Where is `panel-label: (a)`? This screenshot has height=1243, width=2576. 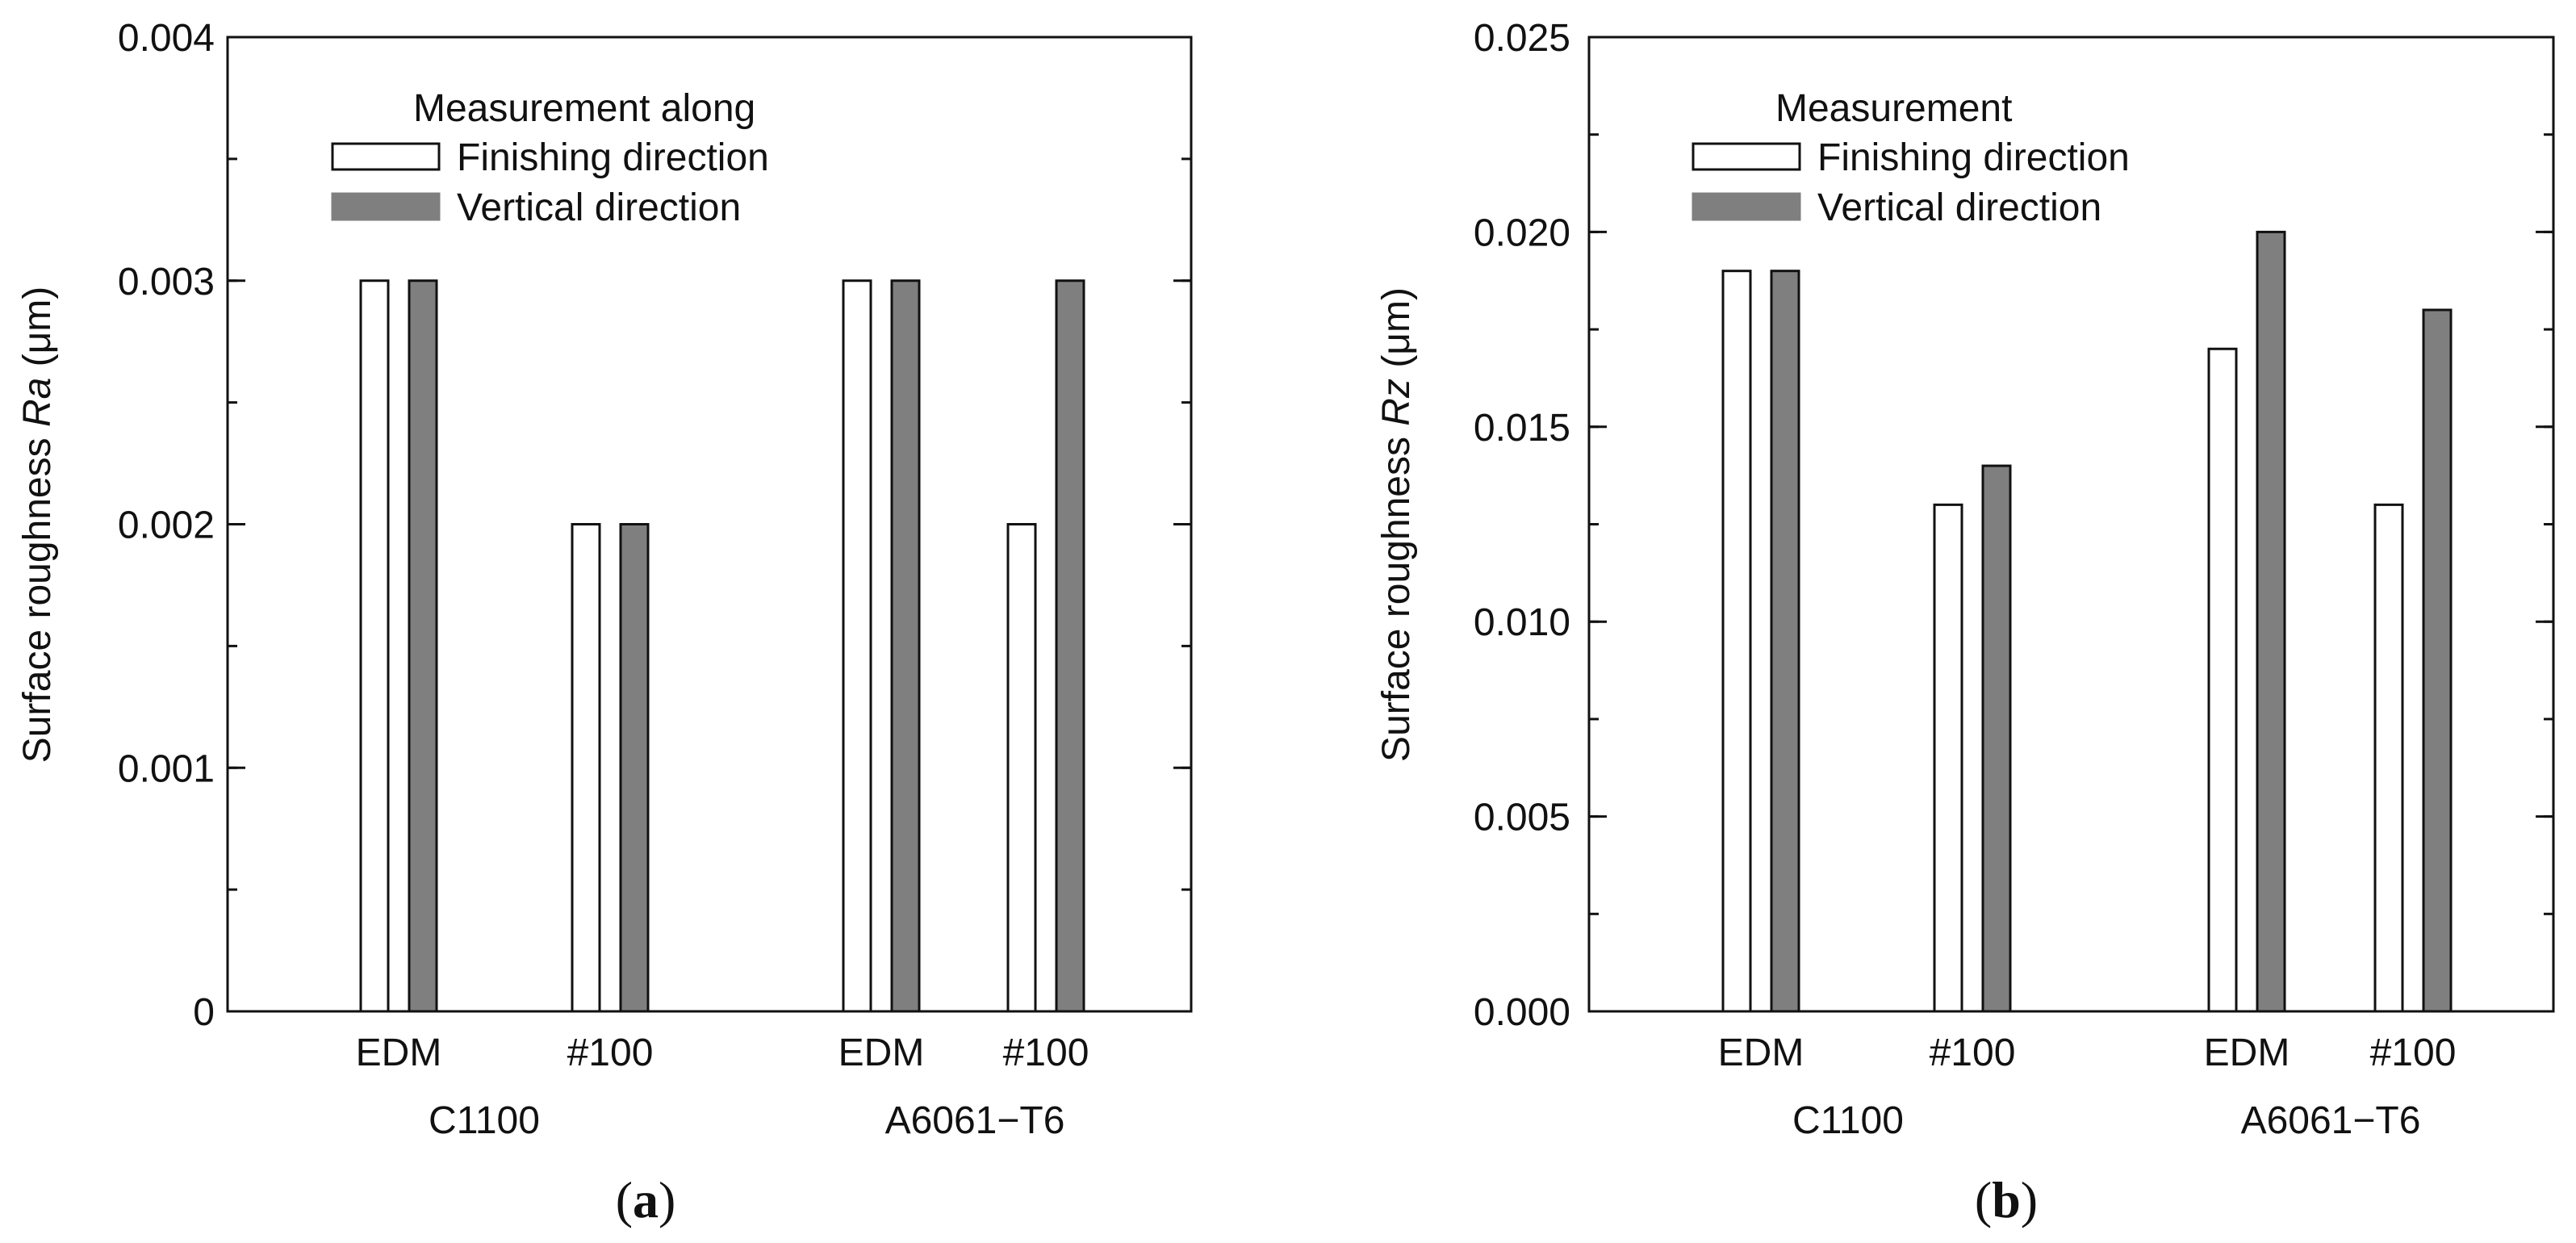 panel-label: (a) is located at coordinates (646, 1199).